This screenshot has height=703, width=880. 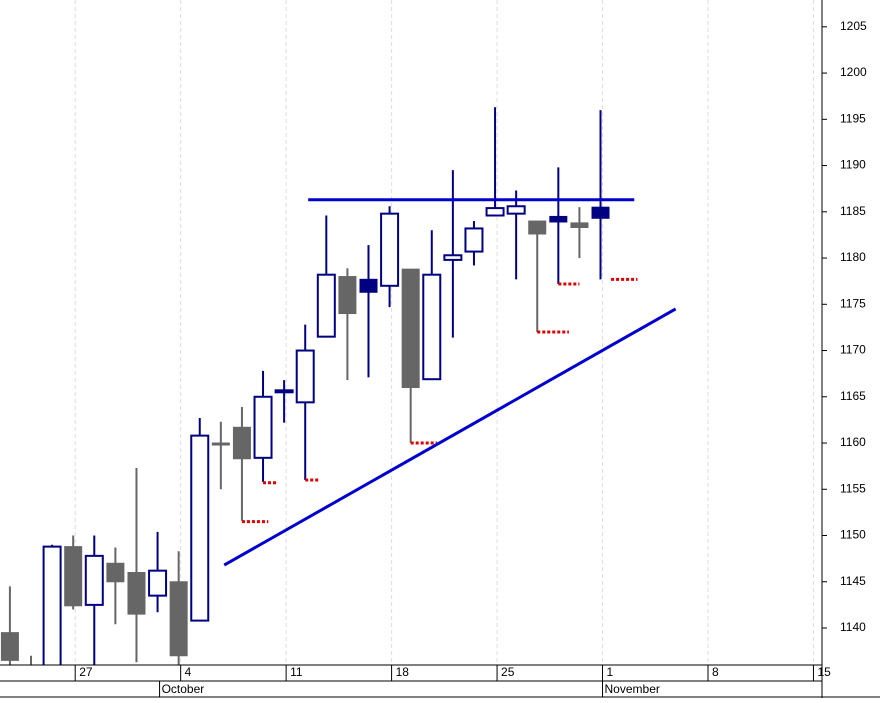 I want to click on y-tick-label: 1185, so click(x=853, y=211).